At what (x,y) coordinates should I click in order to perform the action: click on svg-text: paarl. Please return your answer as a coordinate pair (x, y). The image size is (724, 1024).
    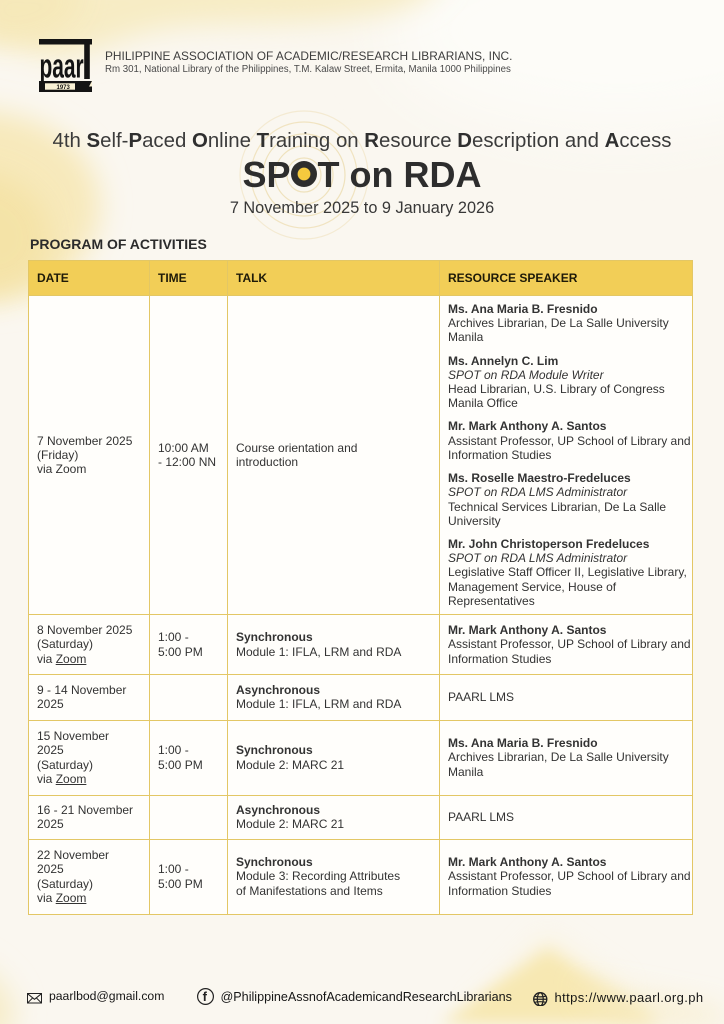
    Looking at the image, I should click on (65, 67).